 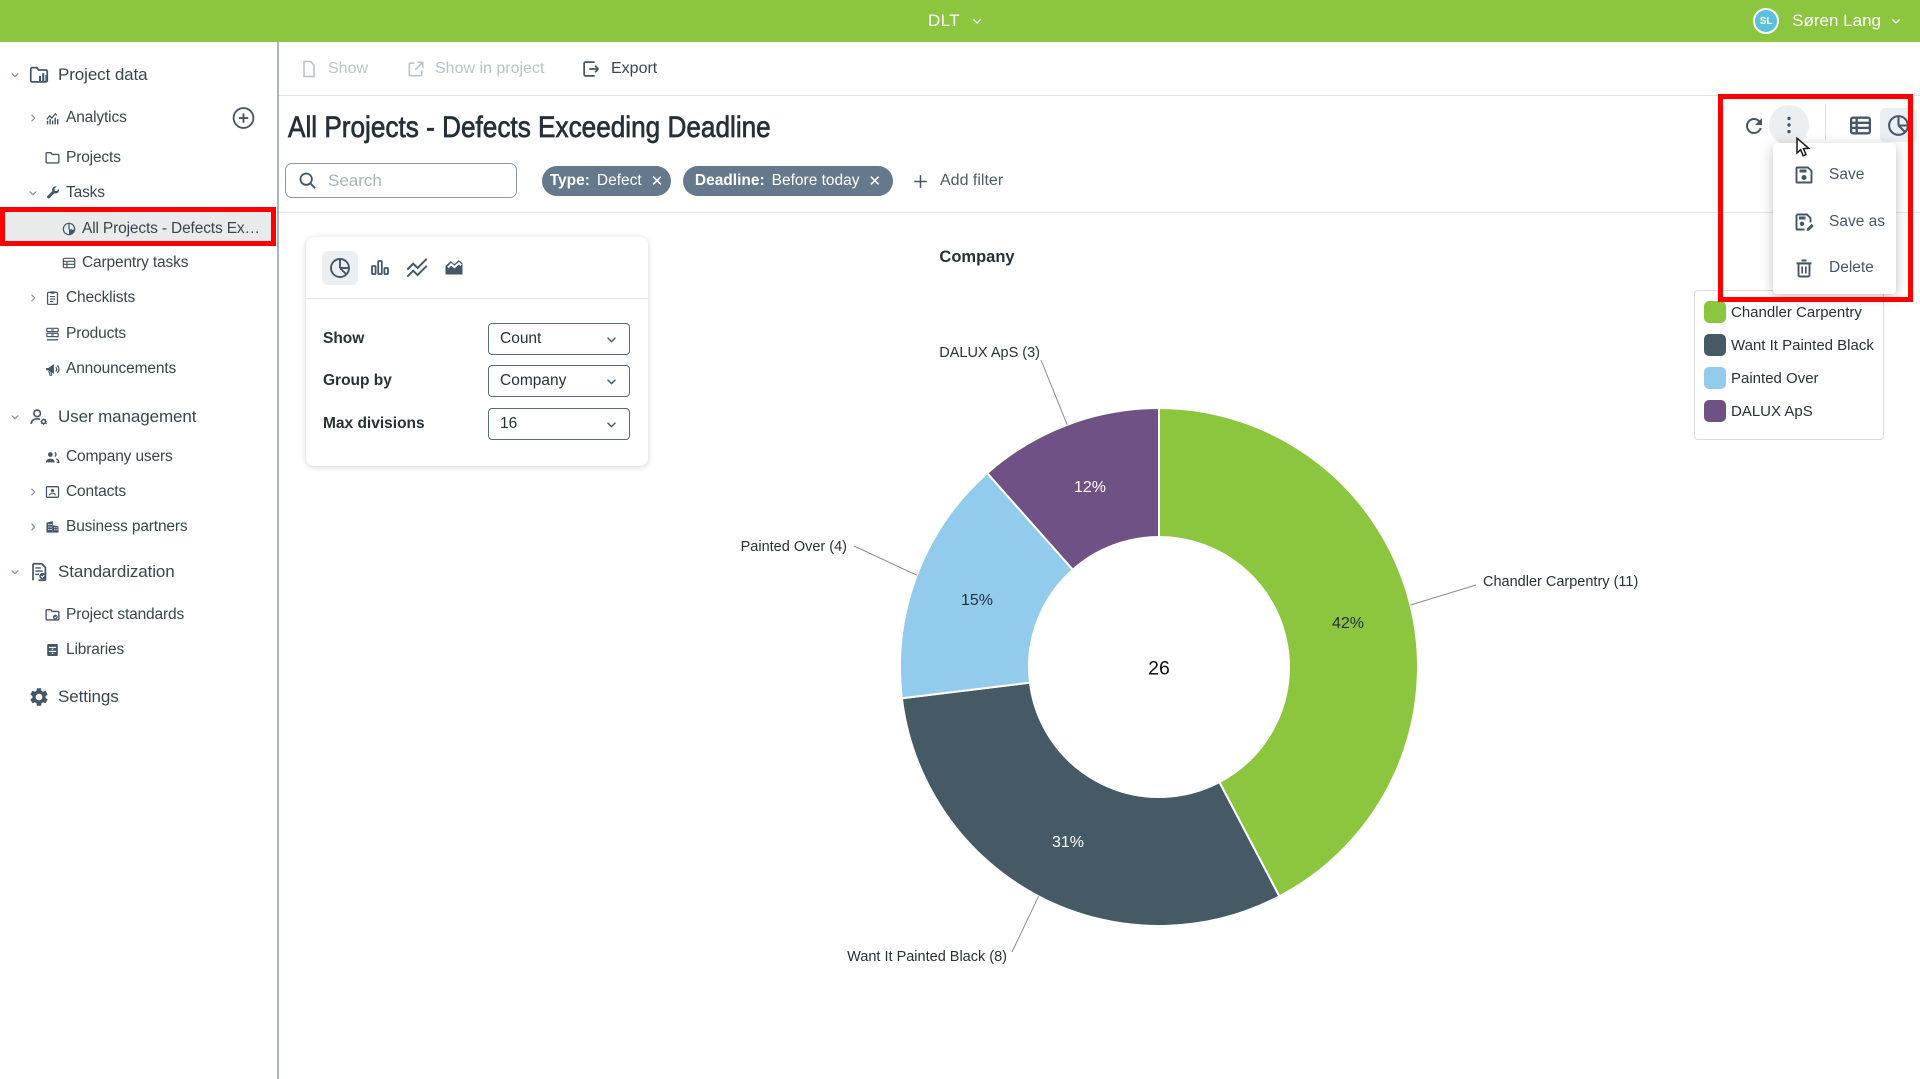 I want to click on svg-text: Painted Over (4), so click(x=794, y=547).